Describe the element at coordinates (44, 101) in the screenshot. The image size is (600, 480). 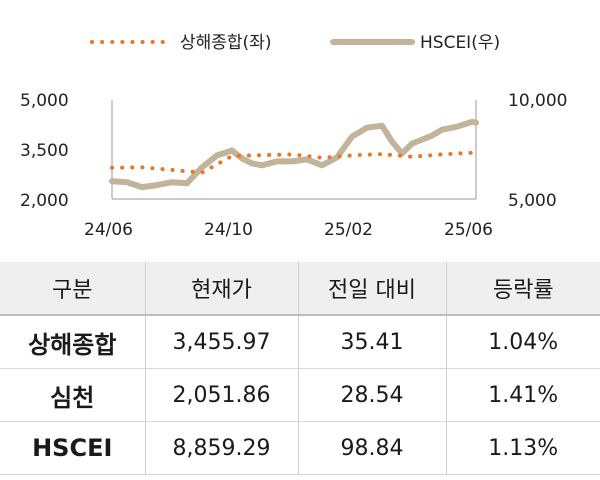
I see `y-left-tick-label: 5,000` at that location.